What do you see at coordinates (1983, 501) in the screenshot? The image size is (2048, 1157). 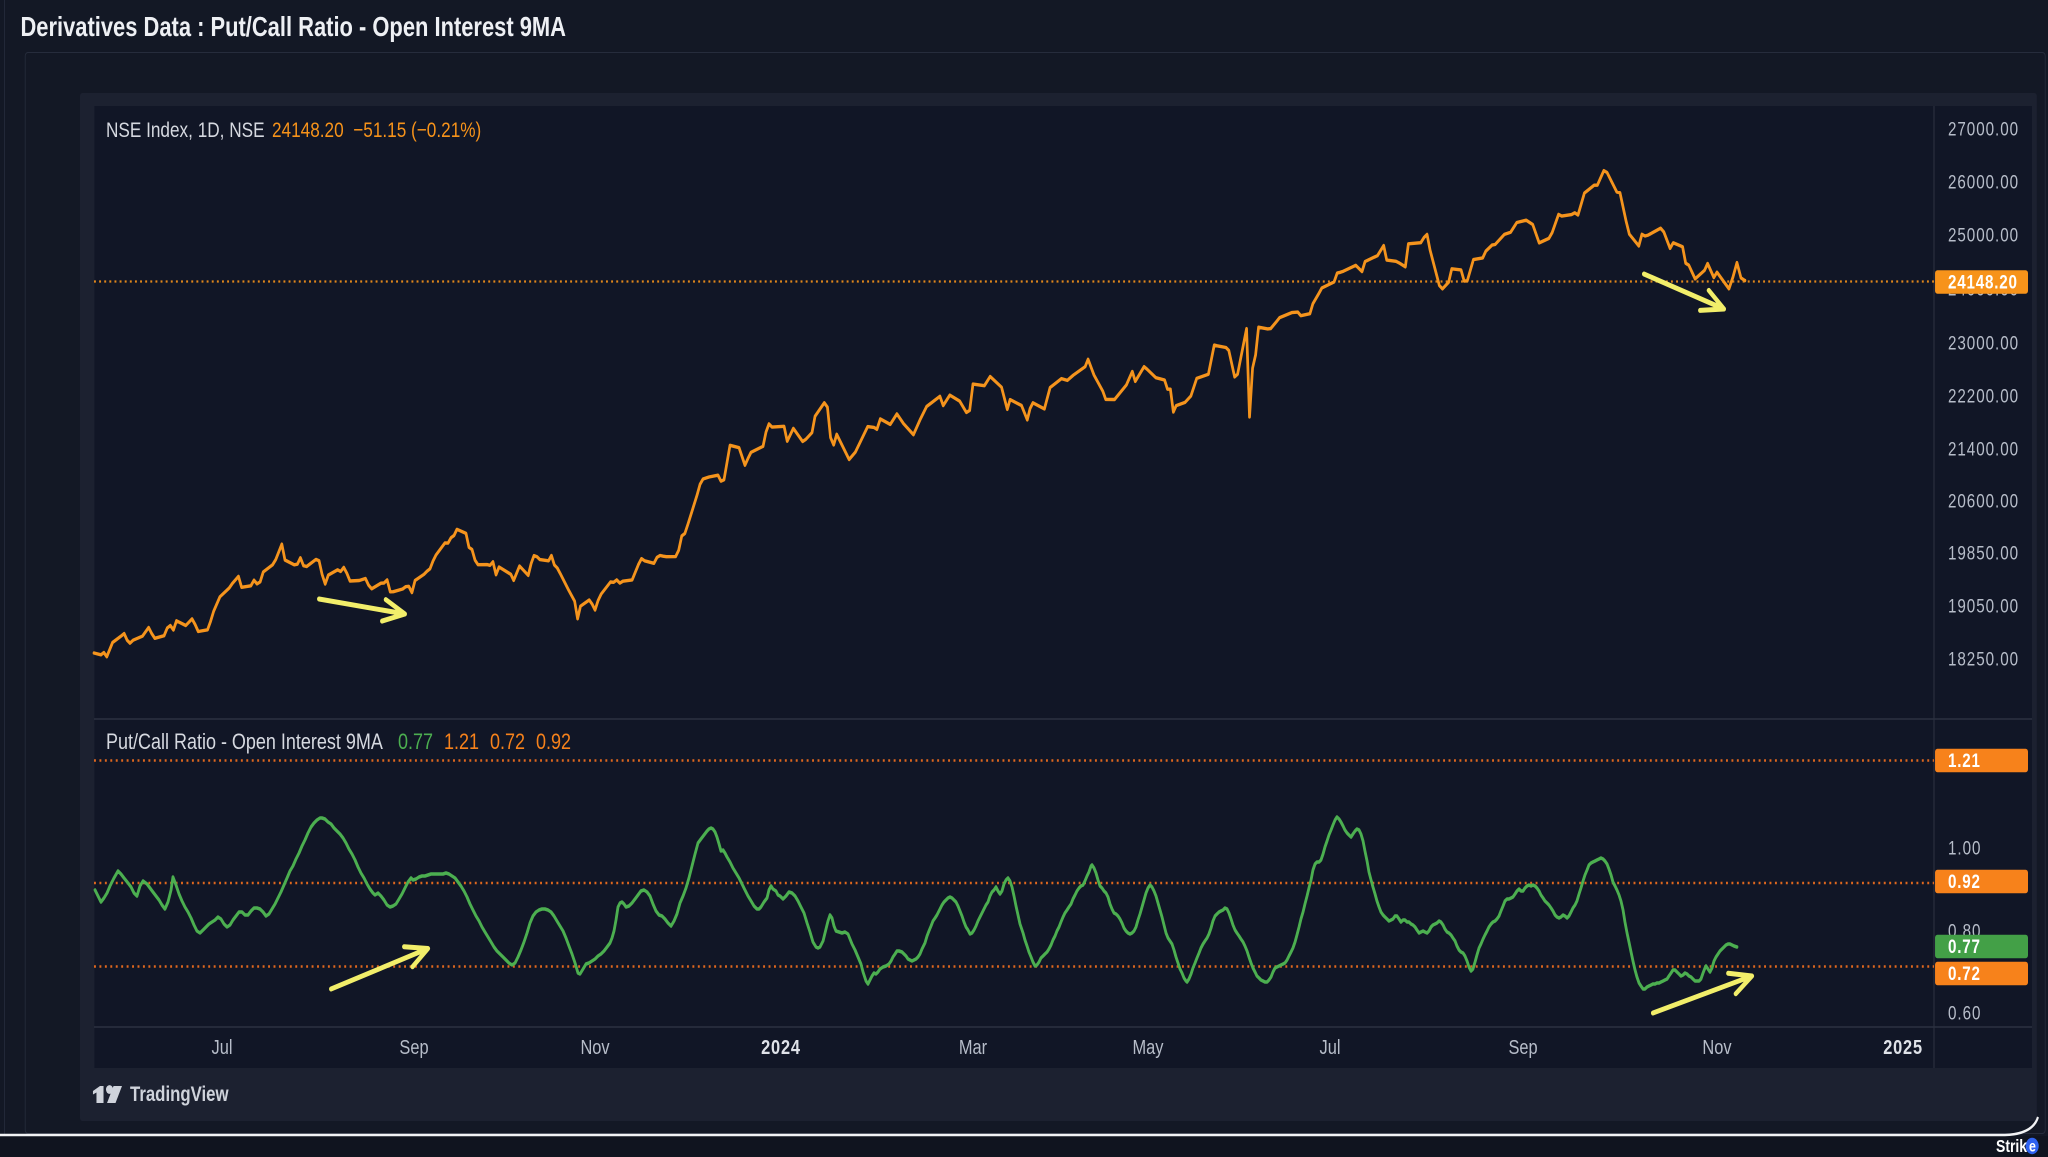 I see `svg-text: 20600.00` at bounding box center [1983, 501].